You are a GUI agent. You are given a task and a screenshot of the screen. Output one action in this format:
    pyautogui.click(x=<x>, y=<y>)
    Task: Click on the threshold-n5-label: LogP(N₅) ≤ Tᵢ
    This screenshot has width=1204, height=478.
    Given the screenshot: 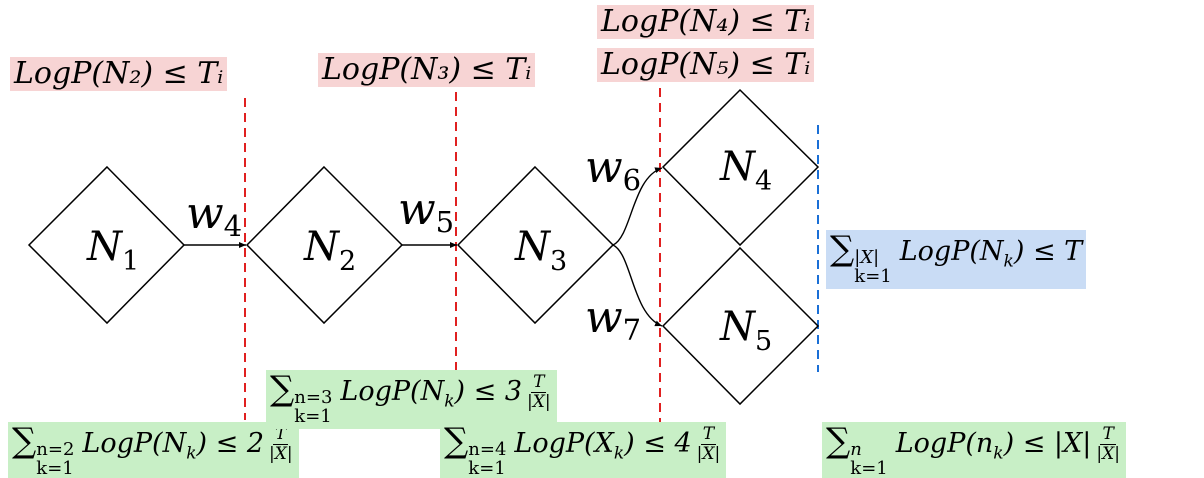 What is the action you would take?
    pyautogui.click(x=706, y=65)
    